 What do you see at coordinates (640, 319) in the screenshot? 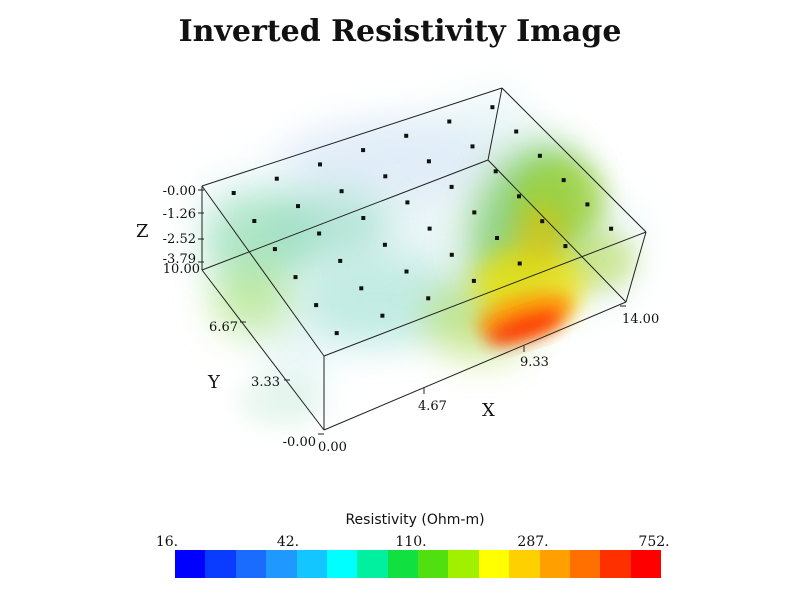
I see `x-tick-label: 14.00` at bounding box center [640, 319].